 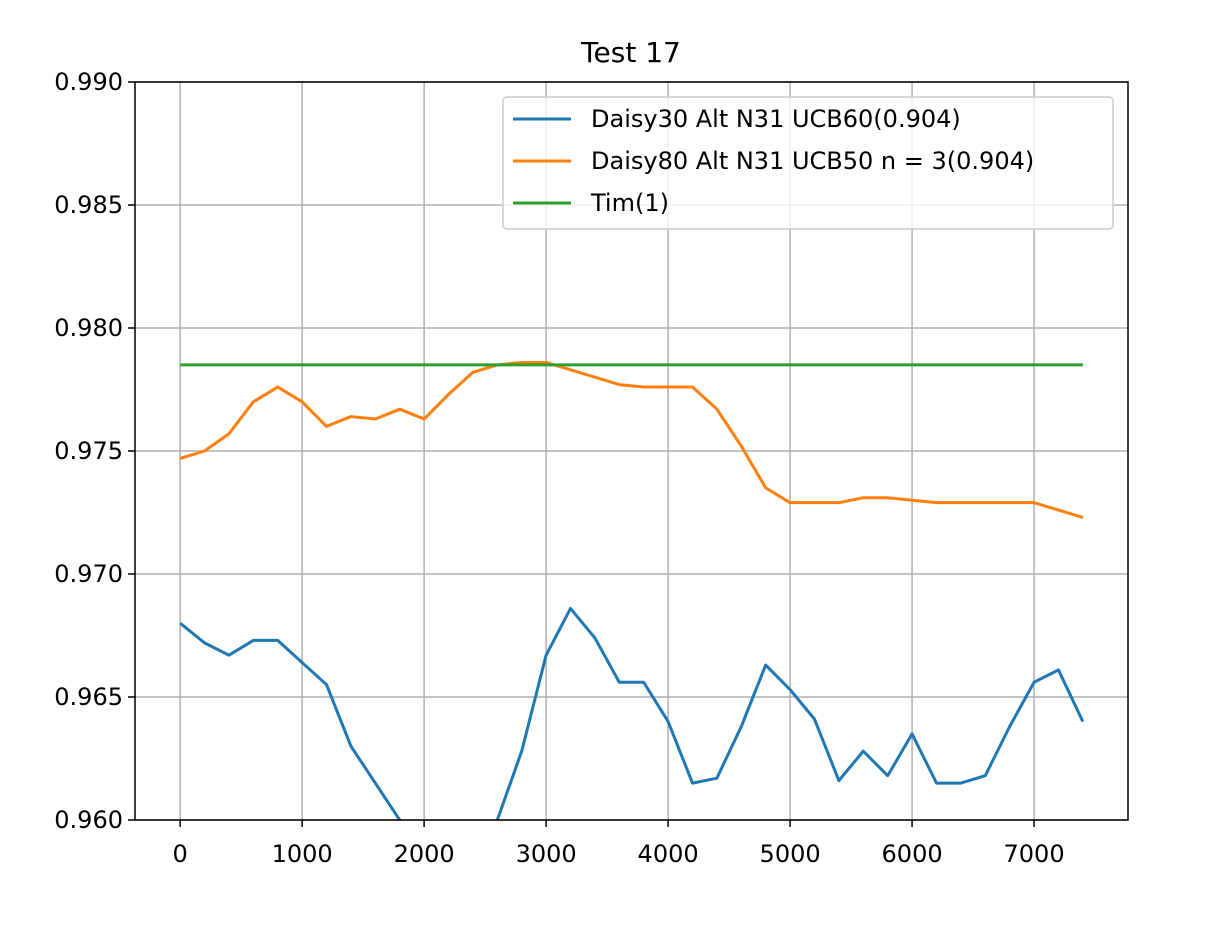 What do you see at coordinates (88, 451) in the screenshot?
I see `y-tick-label: 0.975` at bounding box center [88, 451].